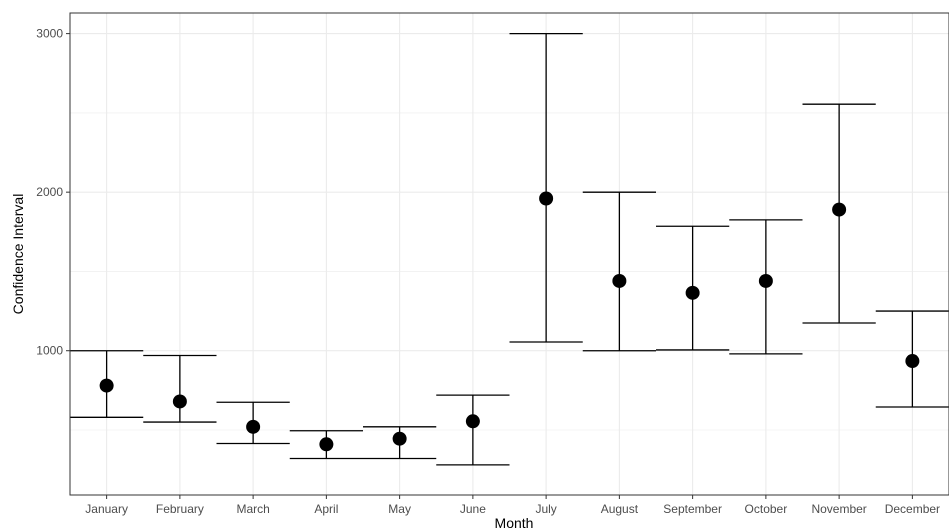 This screenshot has height=531, width=949. I want to click on y-tick-label: 1000, so click(49, 351).